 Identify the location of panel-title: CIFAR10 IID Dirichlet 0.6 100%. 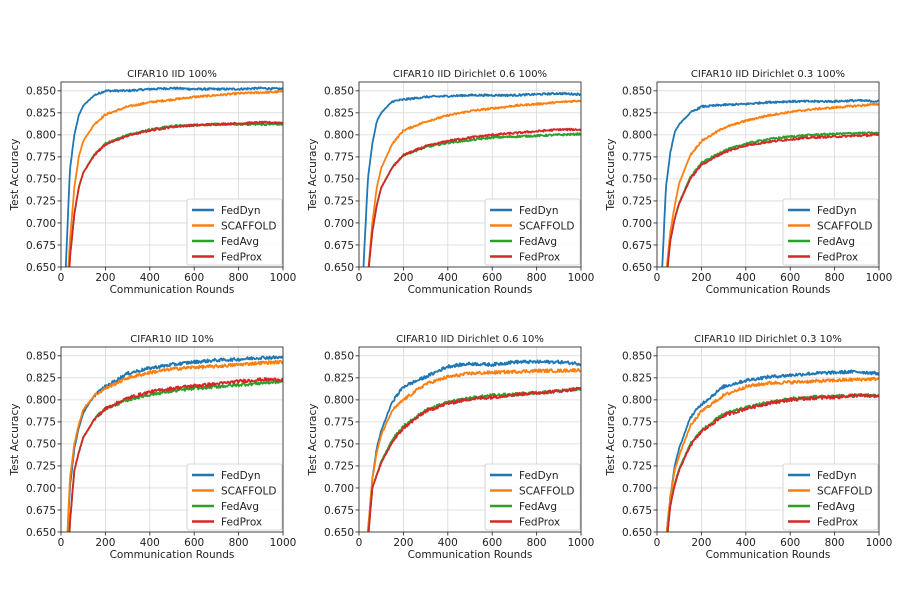
(470, 74).